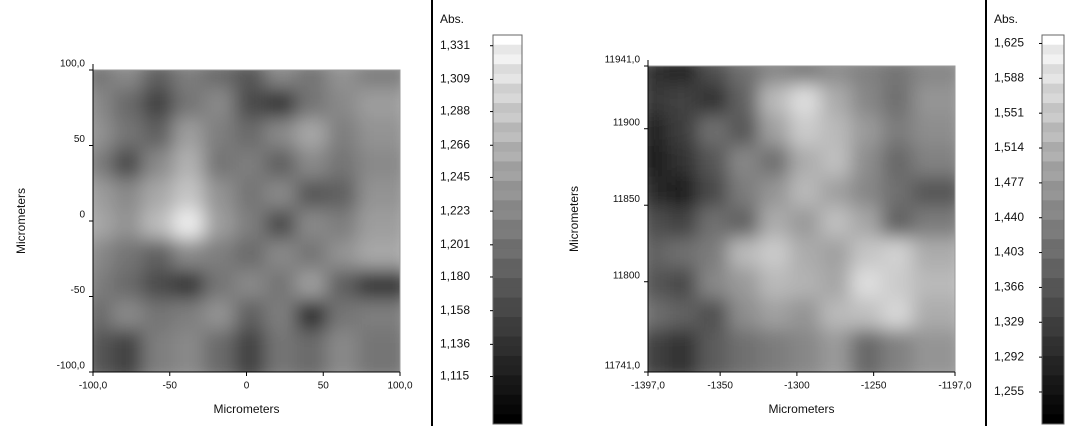 Image resolution: width=1066 pixels, height=426 pixels. What do you see at coordinates (623, 60) in the screenshot?
I see `y-tick-label: 11941,0` at bounding box center [623, 60].